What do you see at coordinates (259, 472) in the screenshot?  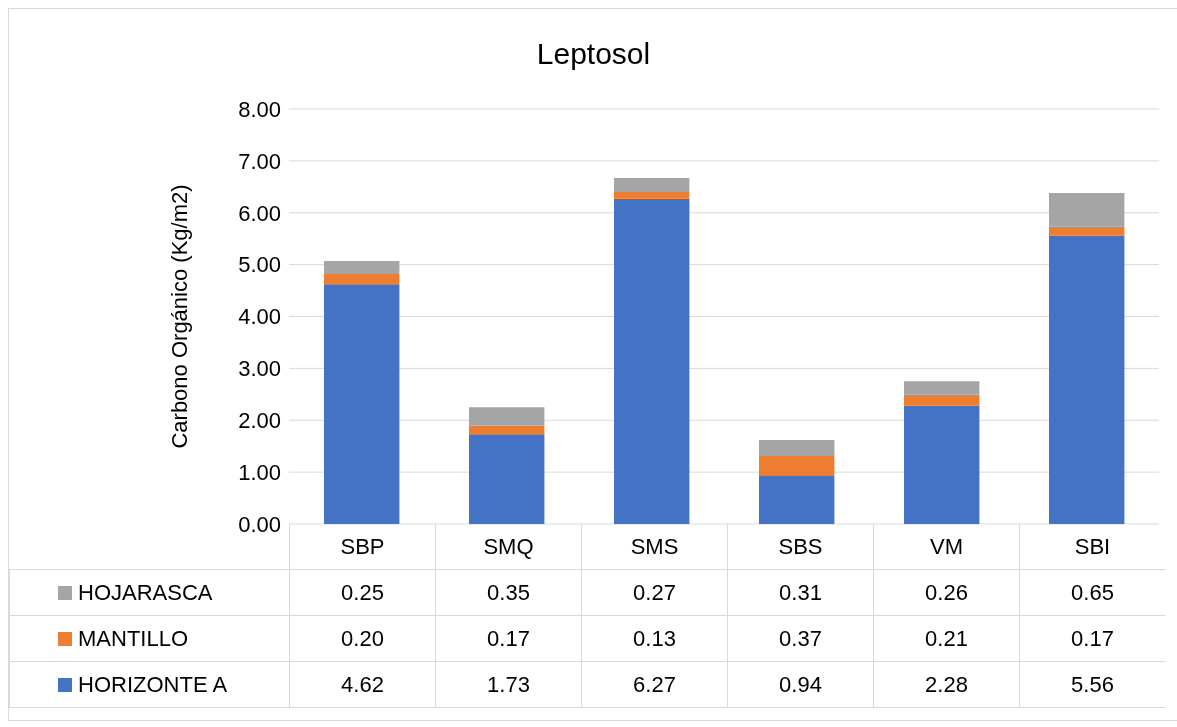 I see `y-tick-label: 1.00` at bounding box center [259, 472].